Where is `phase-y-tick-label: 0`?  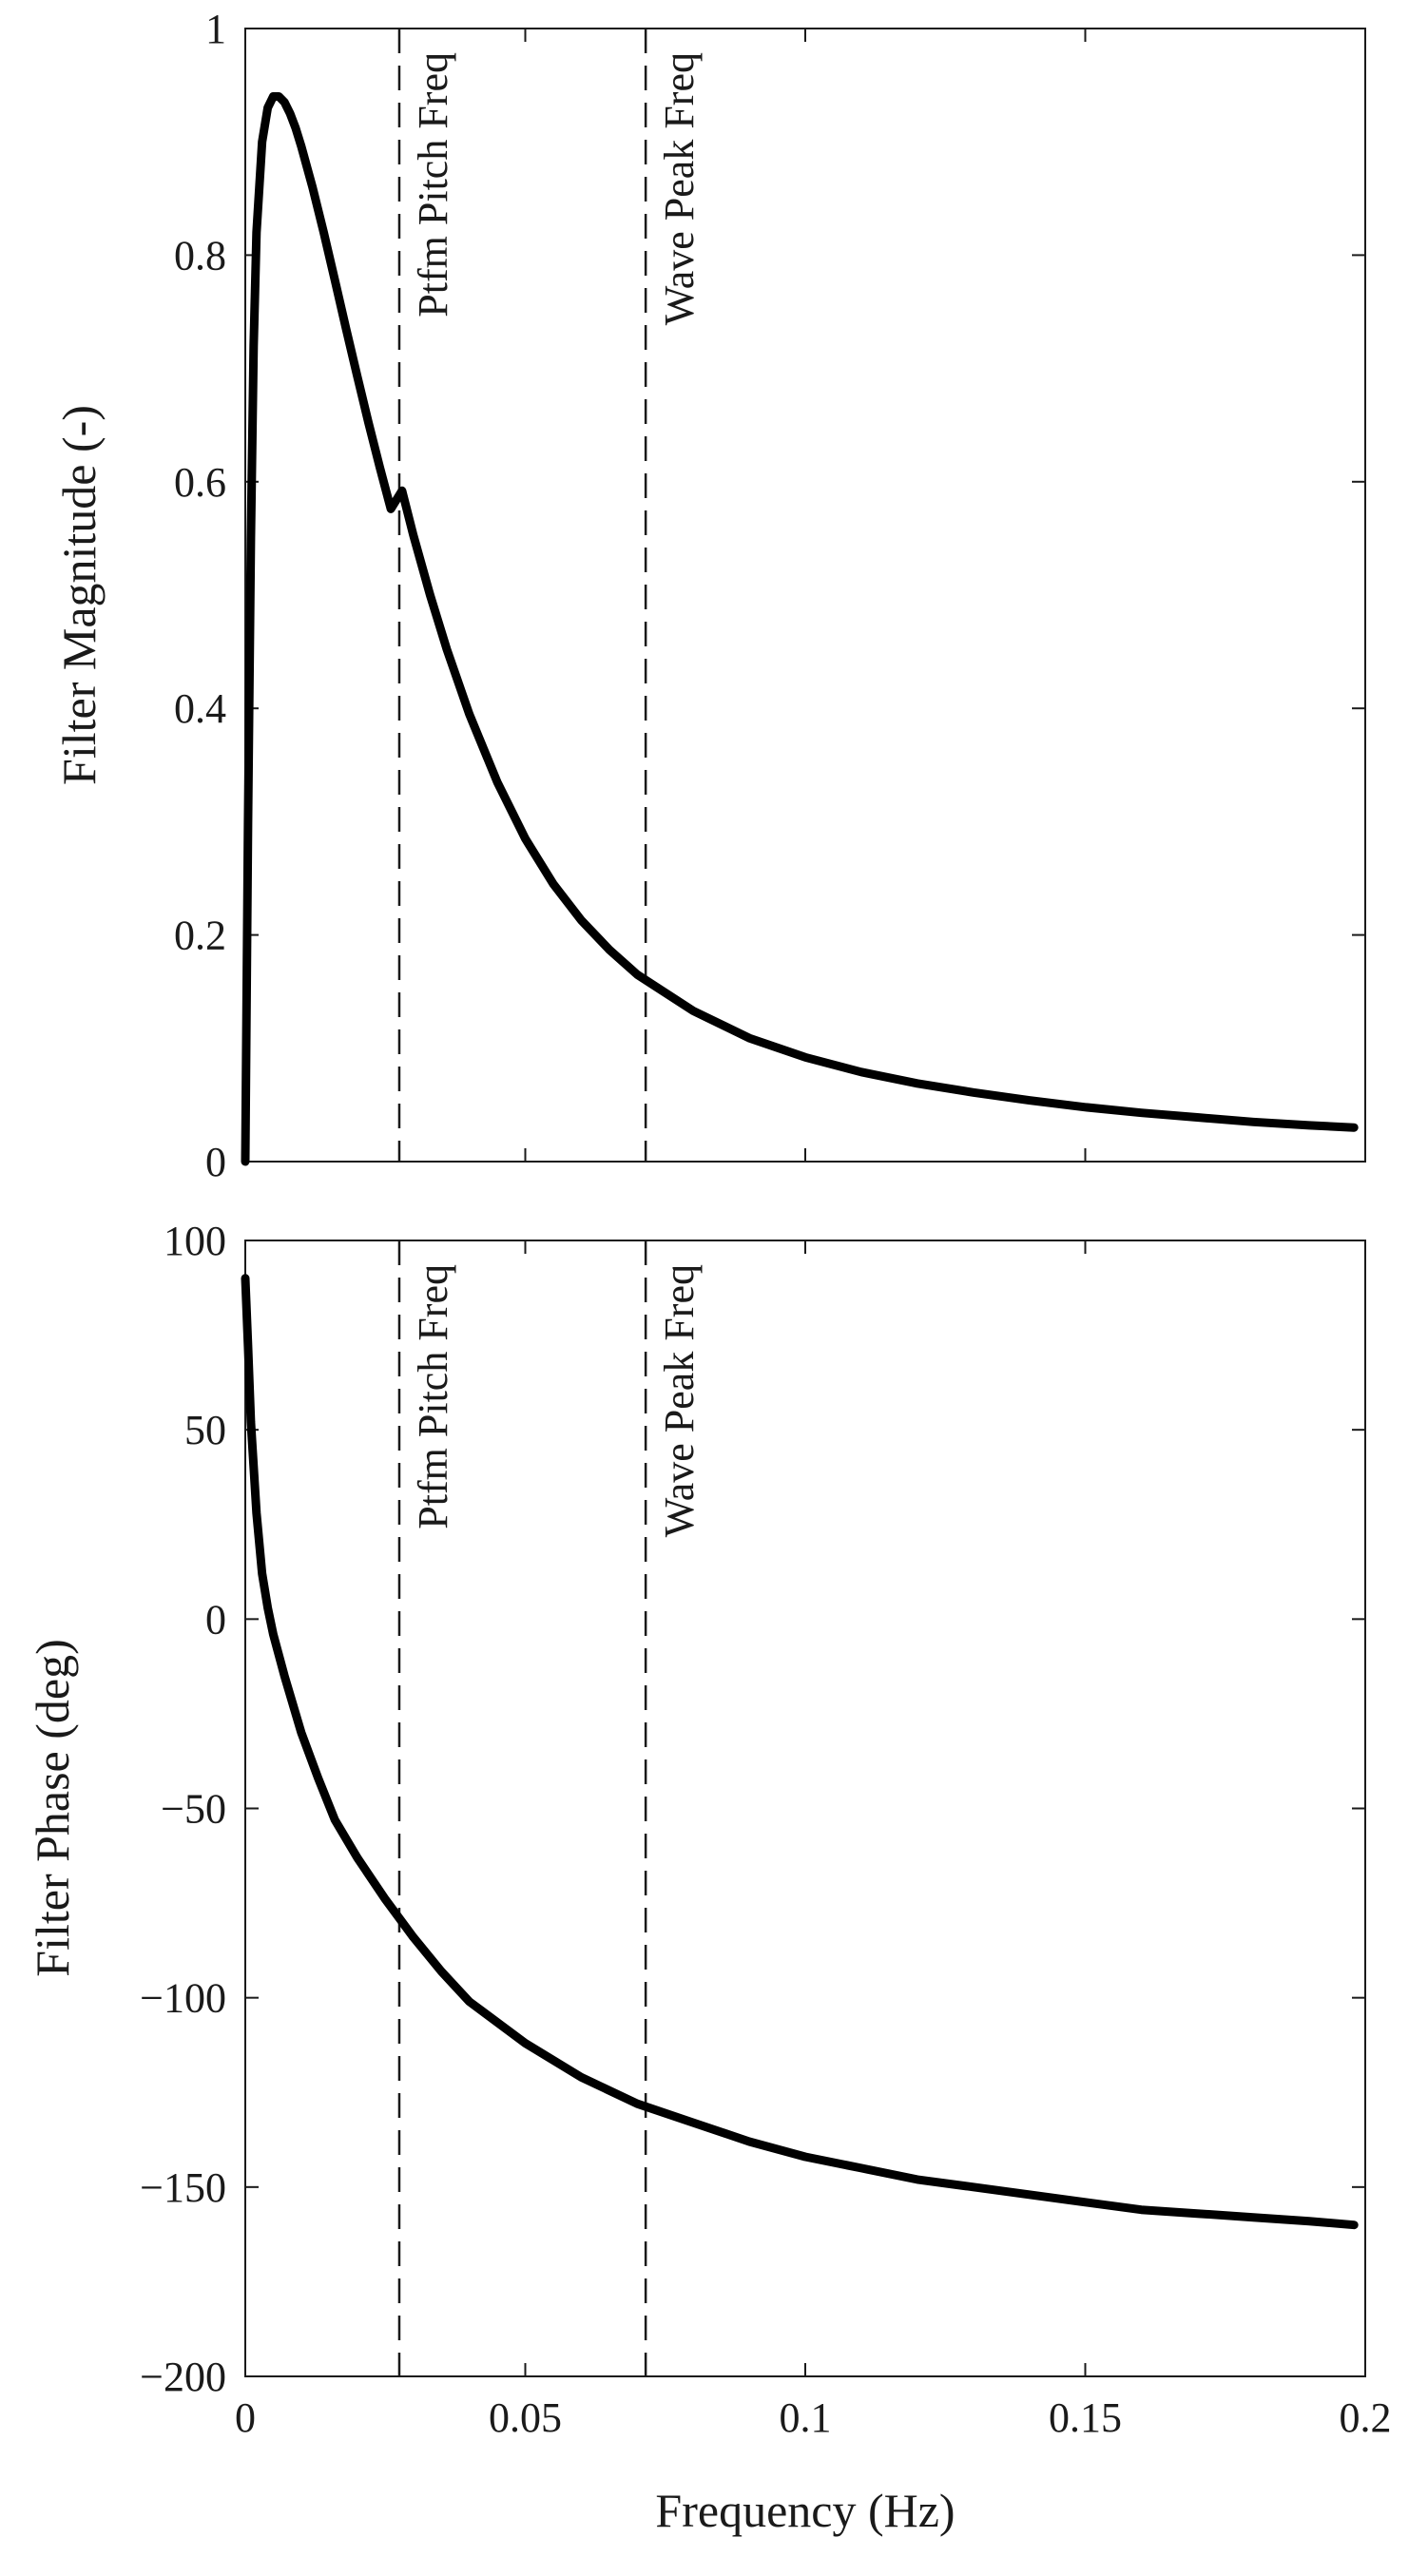 phase-y-tick-label: 0 is located at coordinates (215, 1619).